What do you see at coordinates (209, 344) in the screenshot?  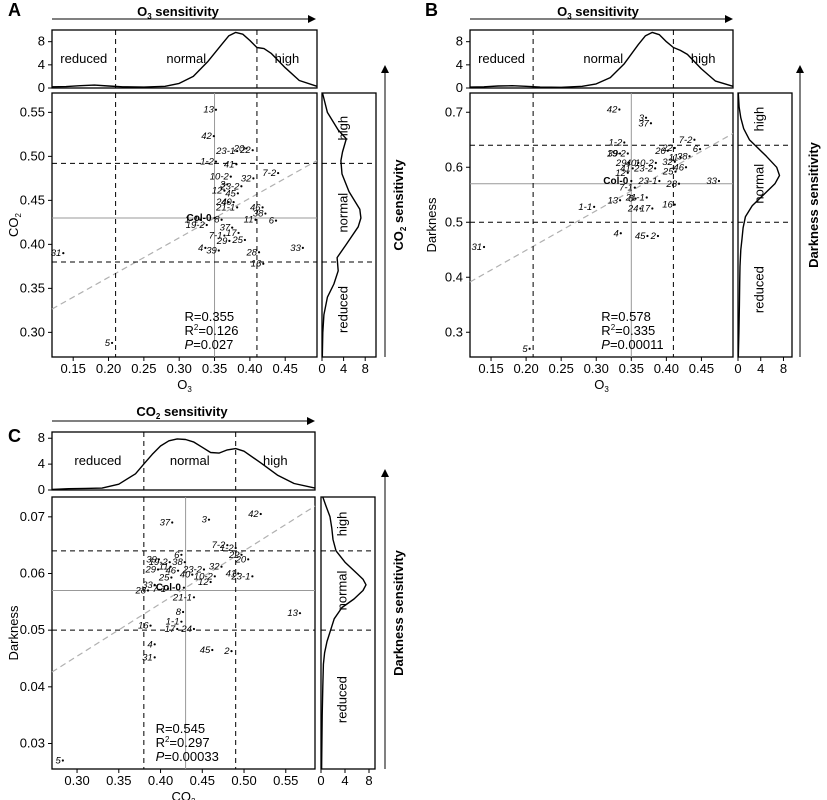 I see `stat-text: P=0.027` at bounding box center [209, 344].